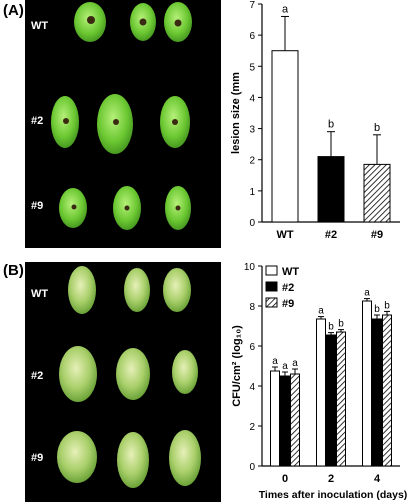  I want to click on photo-b-row-label-9: #9, so click(37, 458).